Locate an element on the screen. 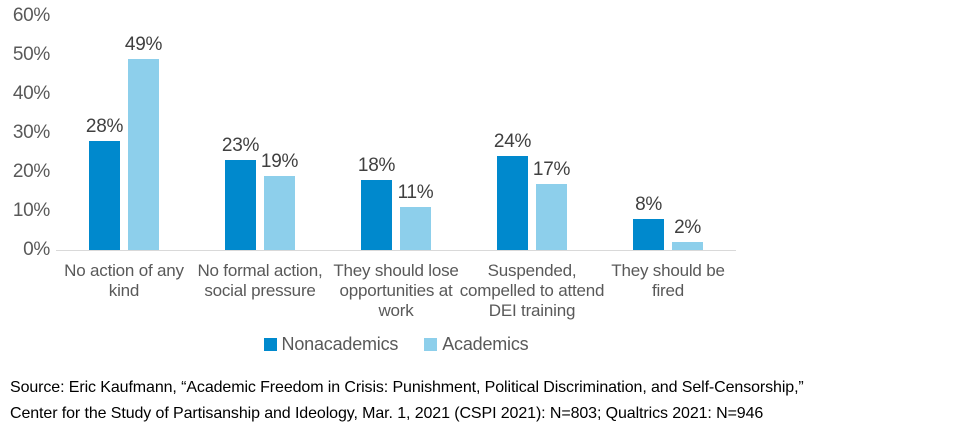 This screenshot has height=428, width=974. y-tick-label: 50% is located at coordinates (31, 54).